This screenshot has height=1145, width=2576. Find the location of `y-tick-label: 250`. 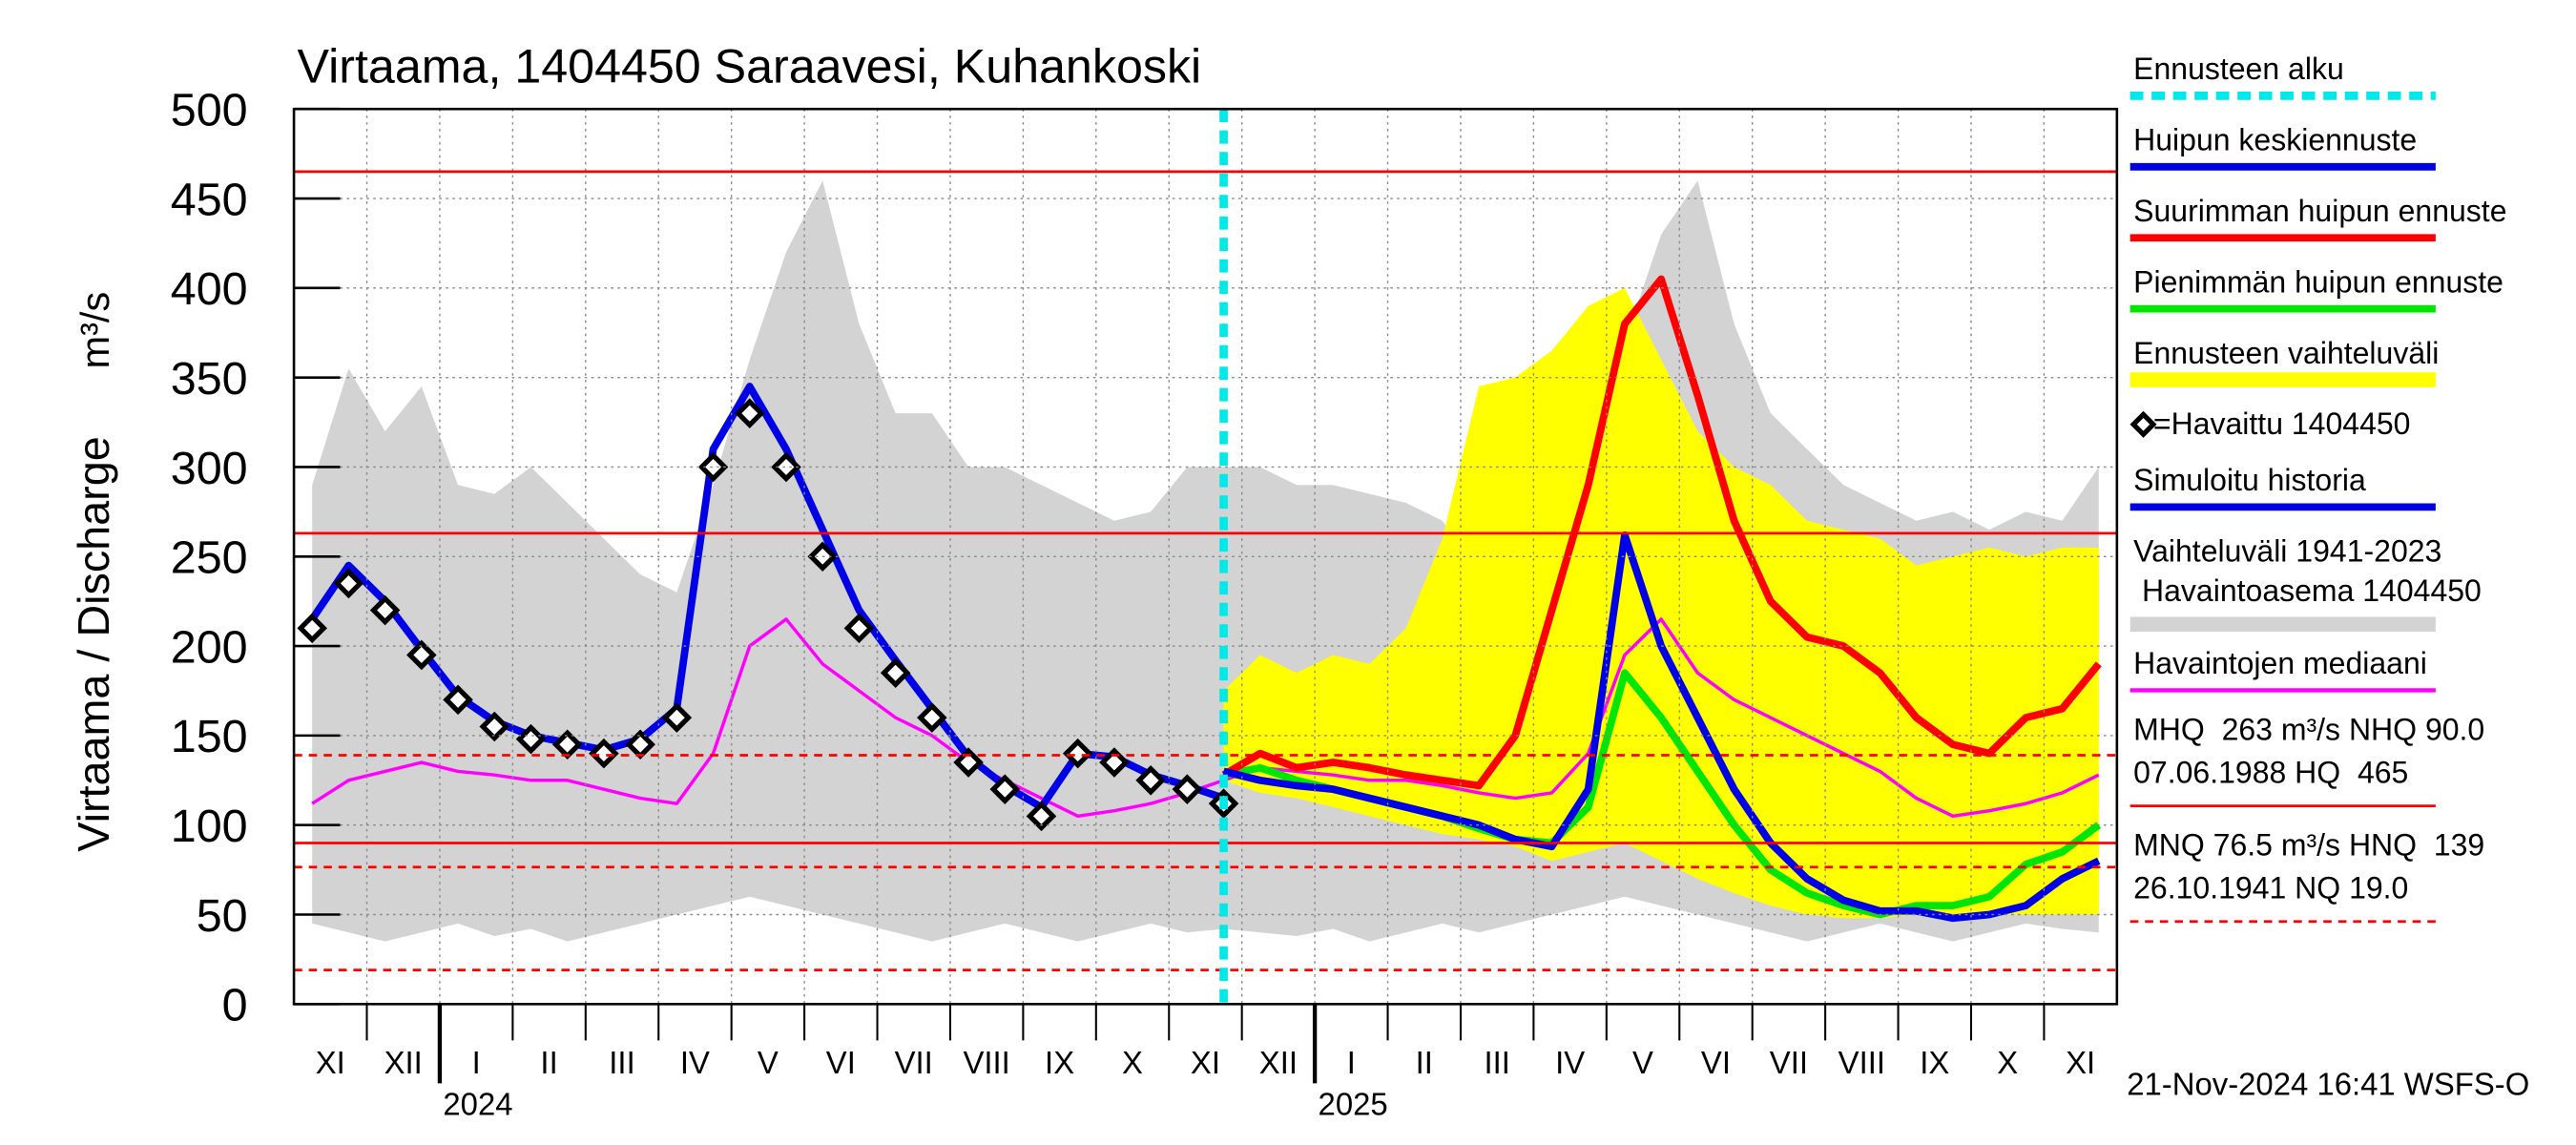

y-tick-label: 250 is located at coordinates (209, 558).